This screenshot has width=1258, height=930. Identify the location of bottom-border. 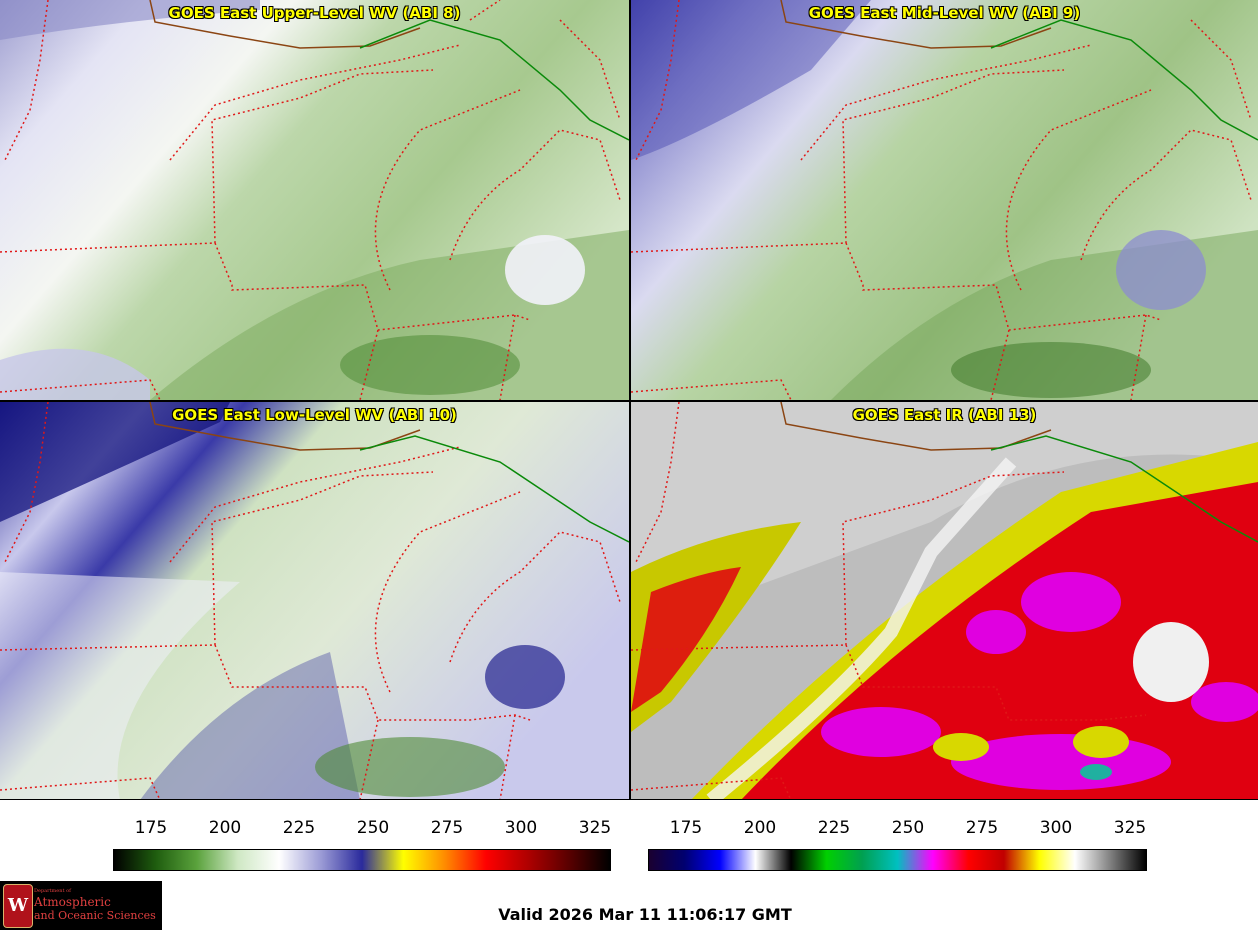
(629, 799).